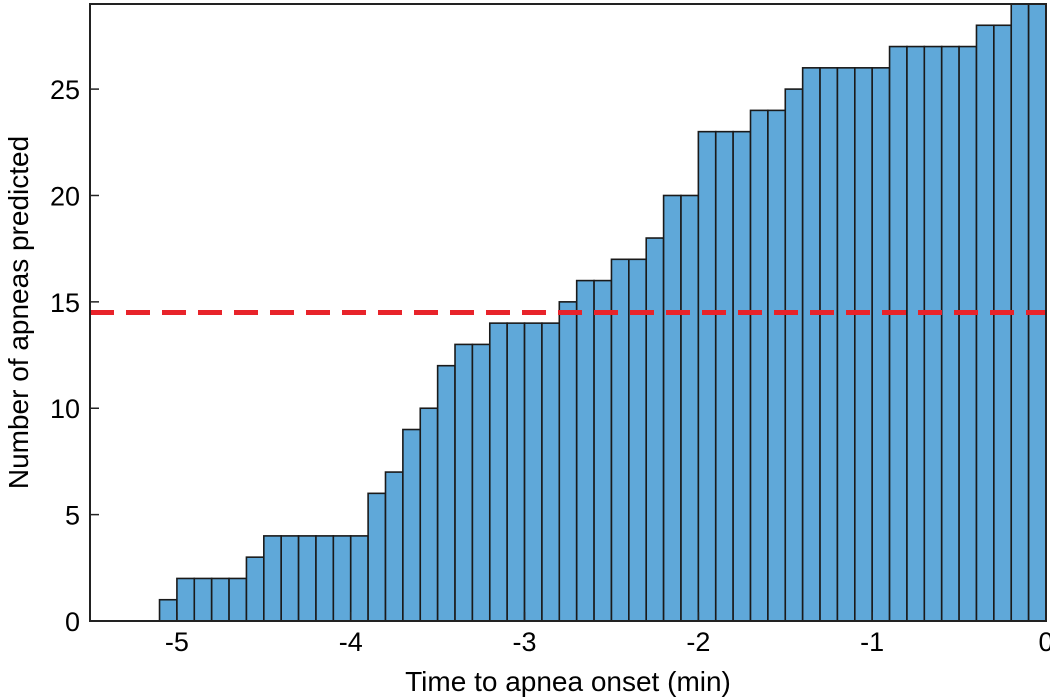  What do you see at coordinates (568, 681) in the screenshot?
I see `x-axis-label: Time to apnea onset (min)` at bounding box center [568, 681].